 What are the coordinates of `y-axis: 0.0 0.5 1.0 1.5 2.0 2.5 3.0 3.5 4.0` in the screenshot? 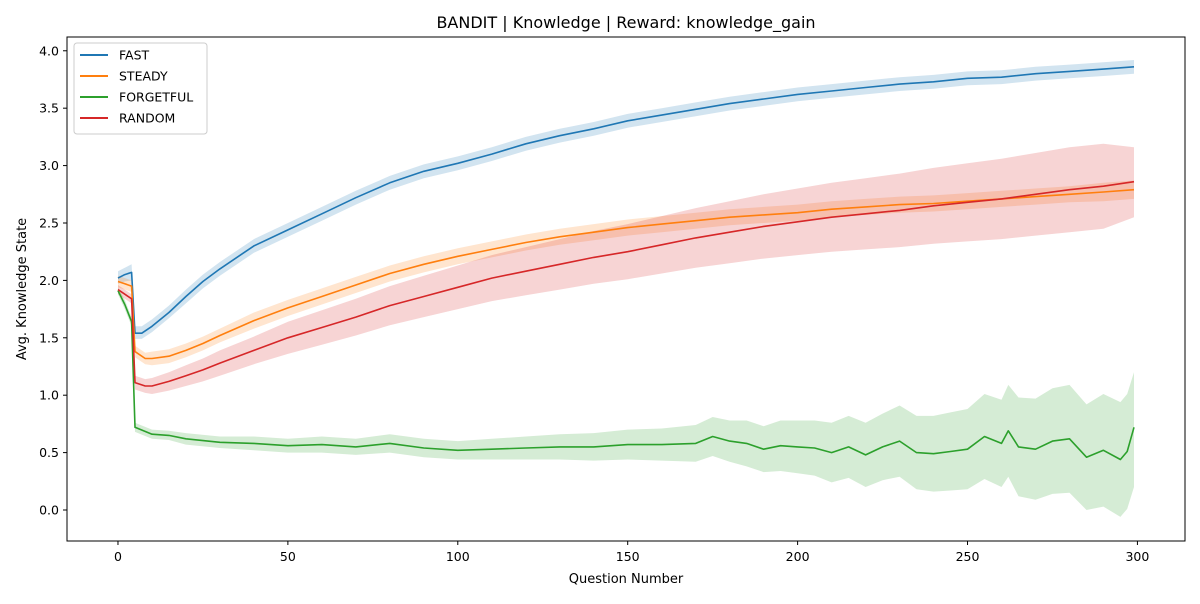 It's located at (53, 280).